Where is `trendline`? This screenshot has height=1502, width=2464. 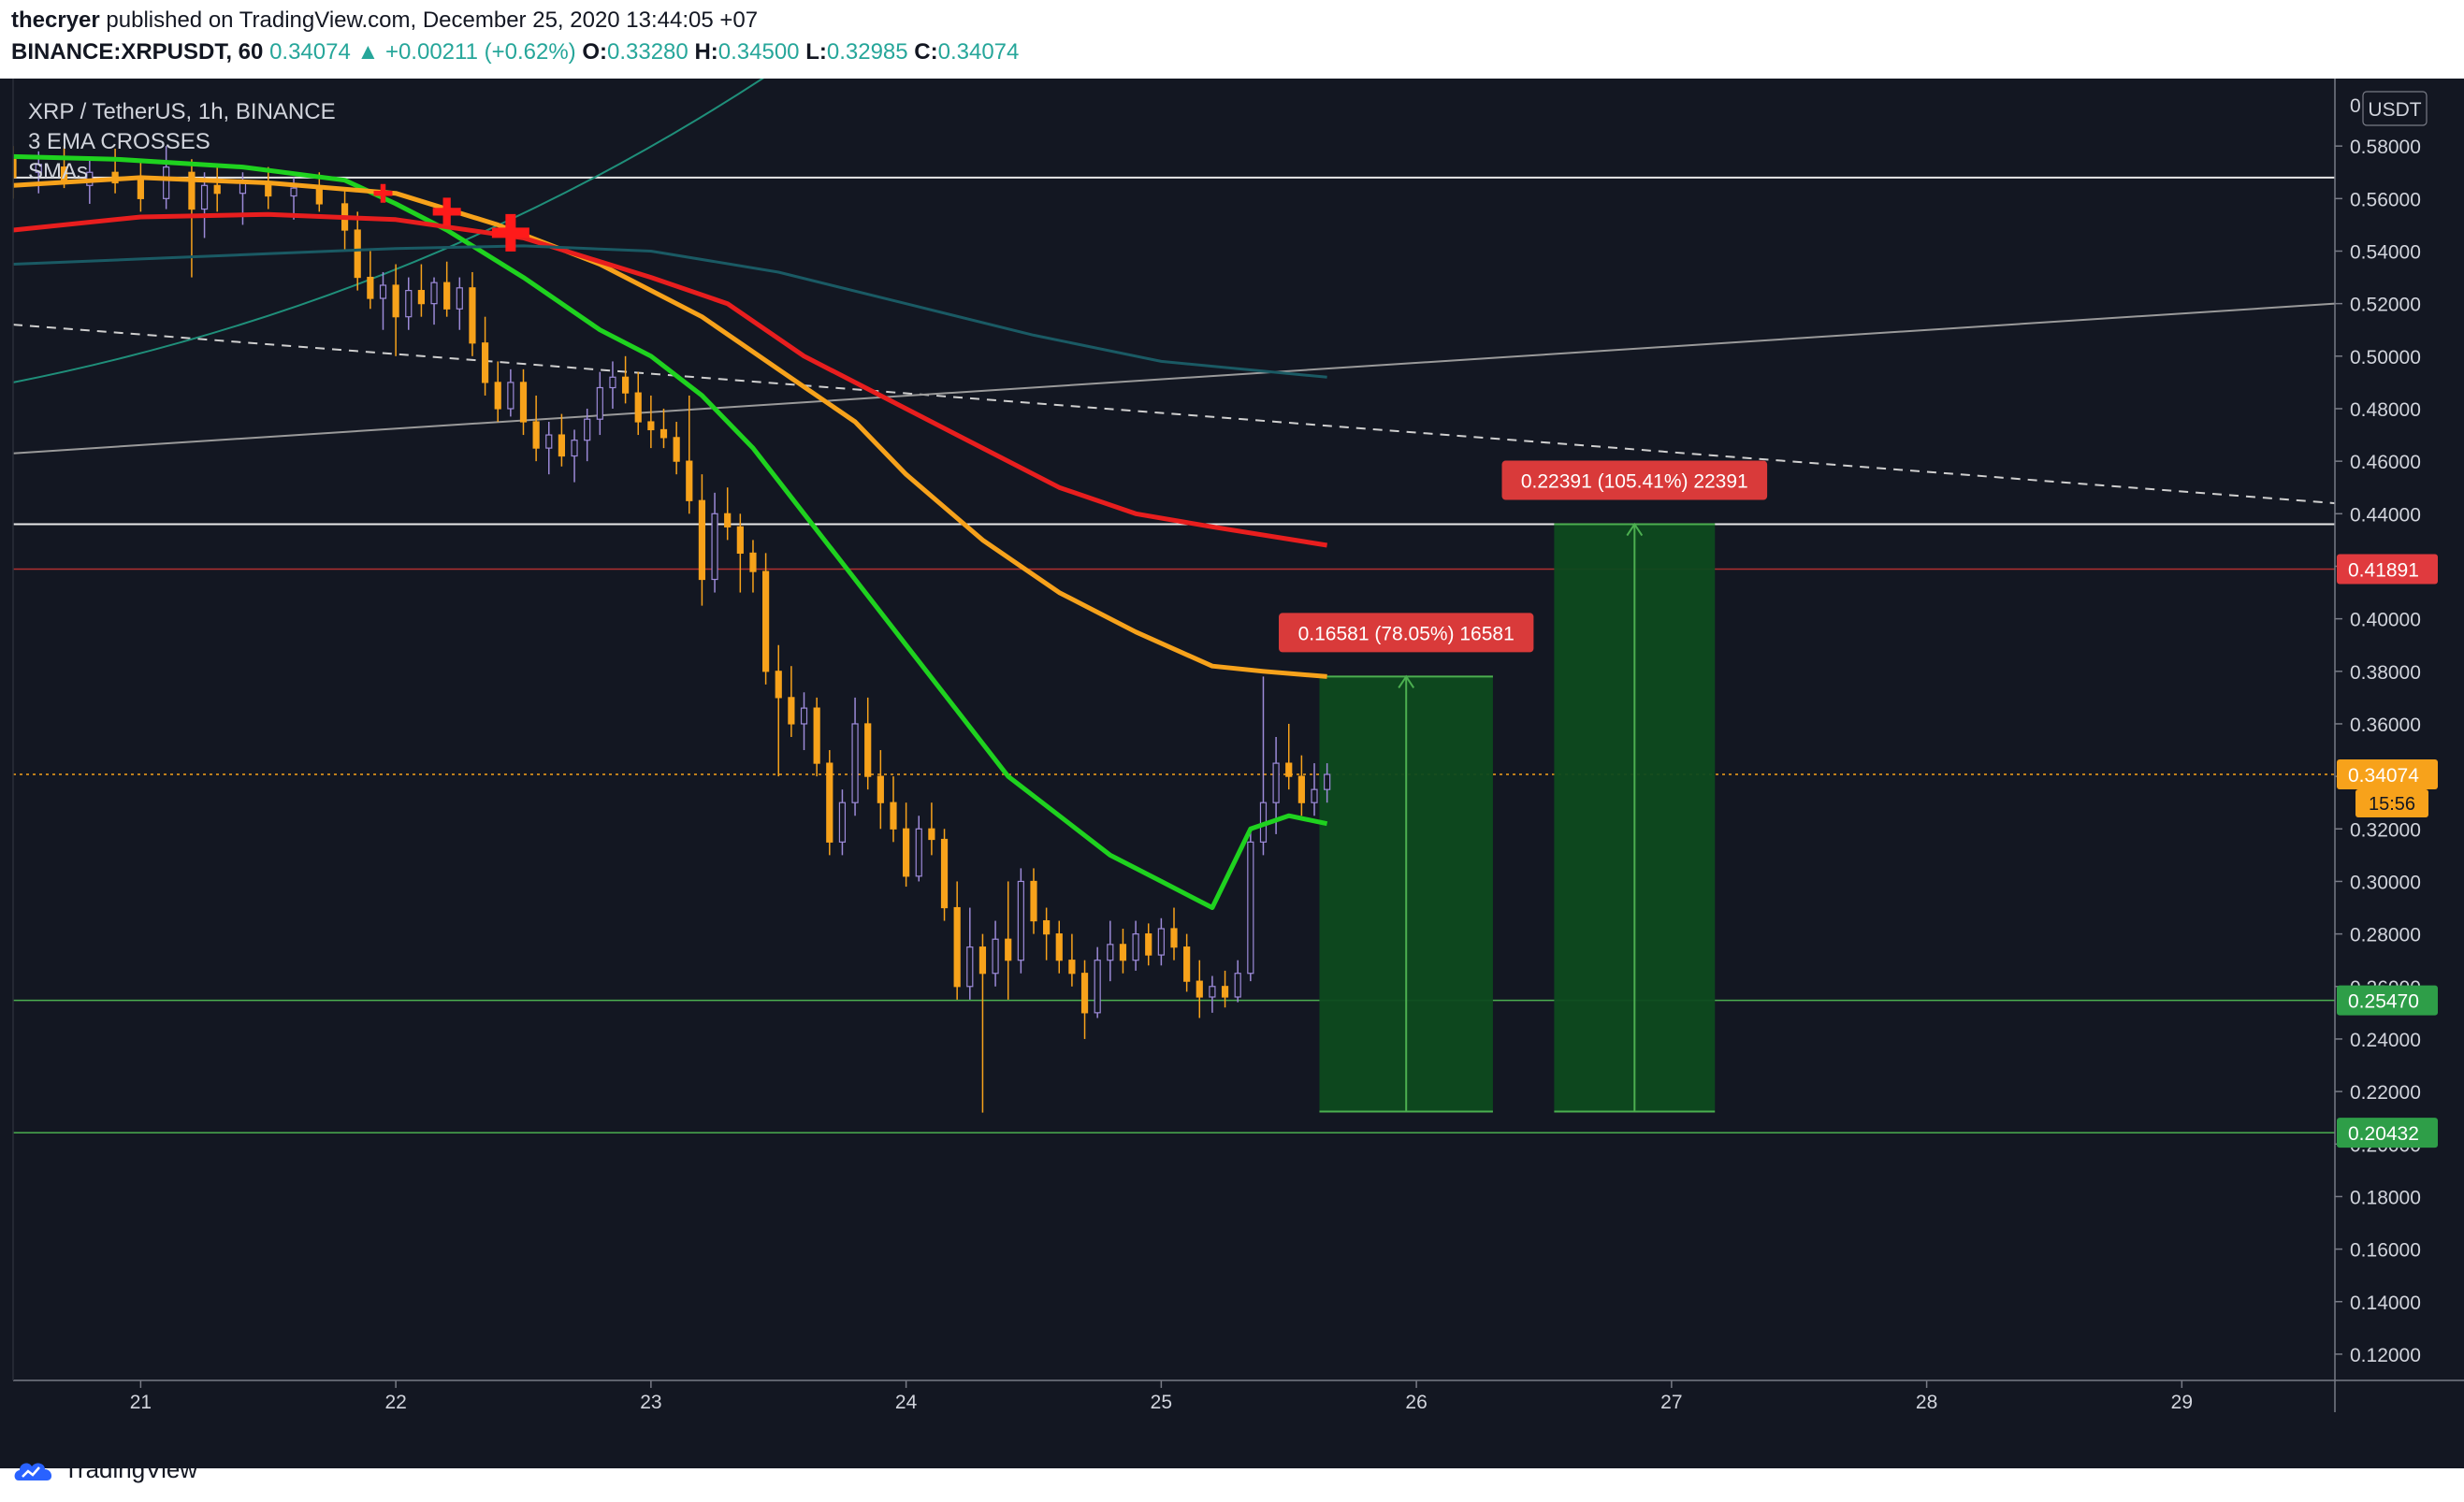
trendline is located at coordinates (1174, 378).